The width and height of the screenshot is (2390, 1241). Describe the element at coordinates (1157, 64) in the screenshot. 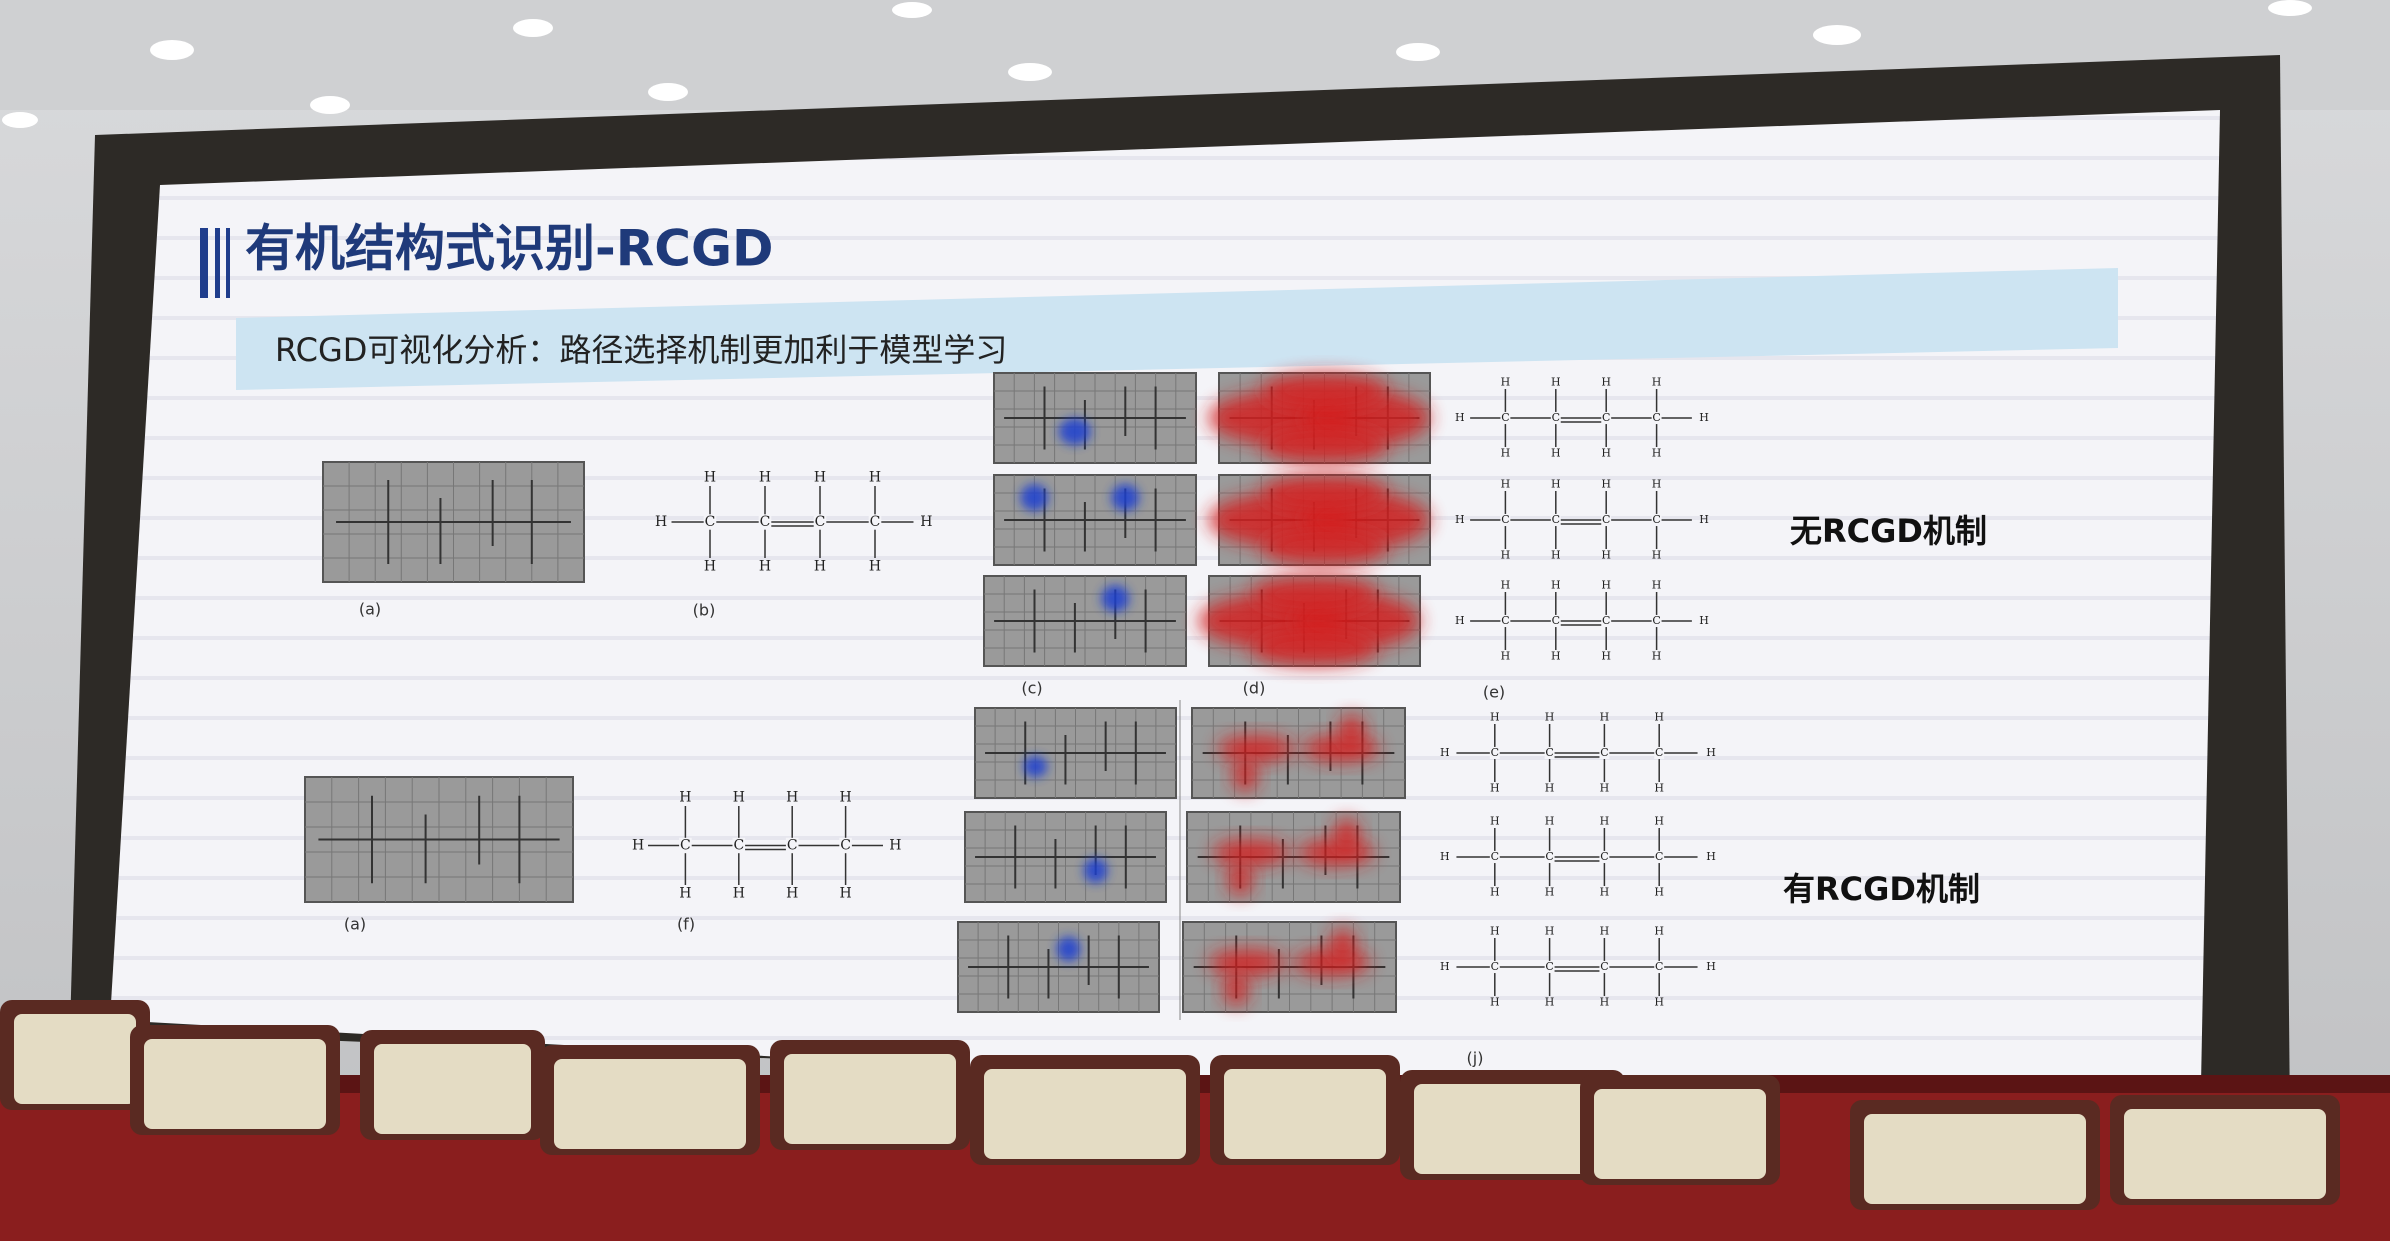

I see `ceiling-lights` at that location.